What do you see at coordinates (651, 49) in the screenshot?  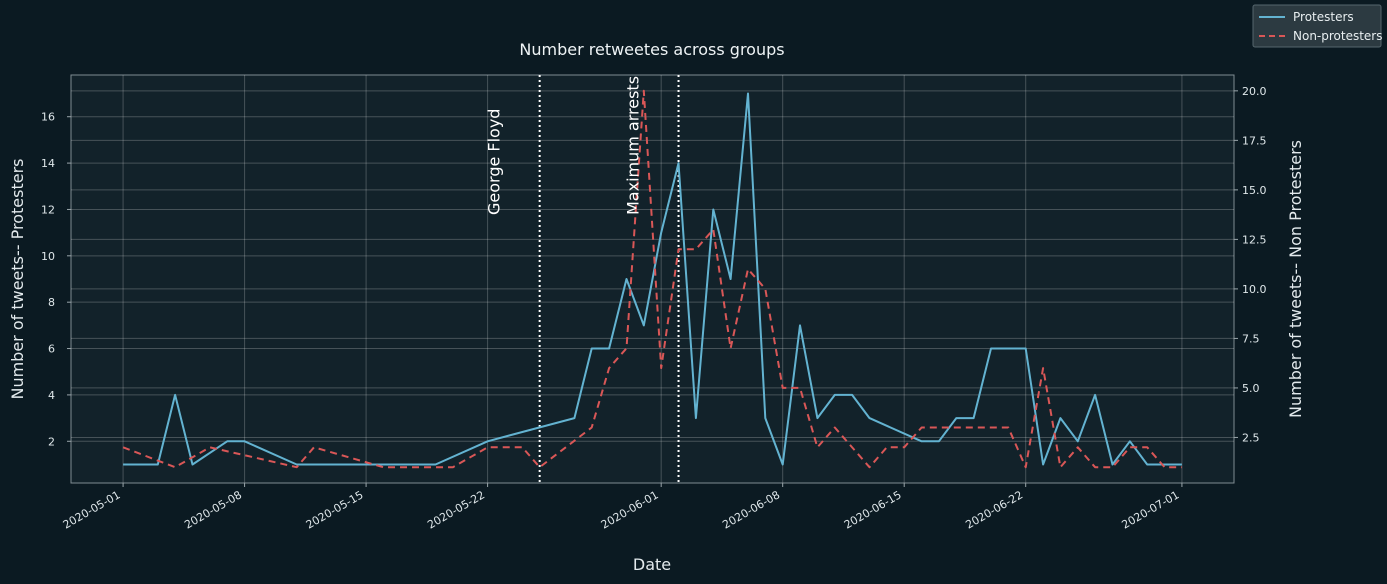 I see `chart-title: Number retweetes across groups` at bounding box center [651, 49].